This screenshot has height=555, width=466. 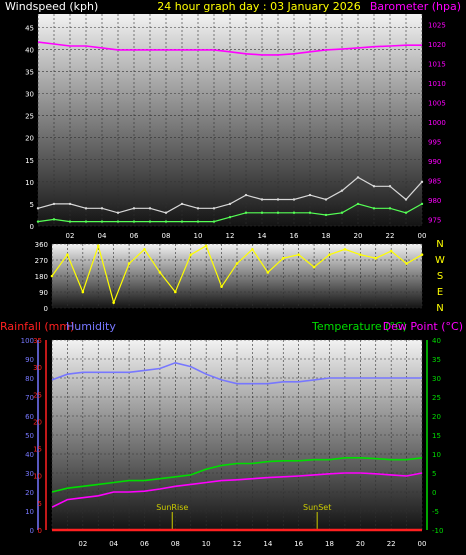 I want to click on temperature-axis-label: Temperature (°C), so click(x=359, y=326).